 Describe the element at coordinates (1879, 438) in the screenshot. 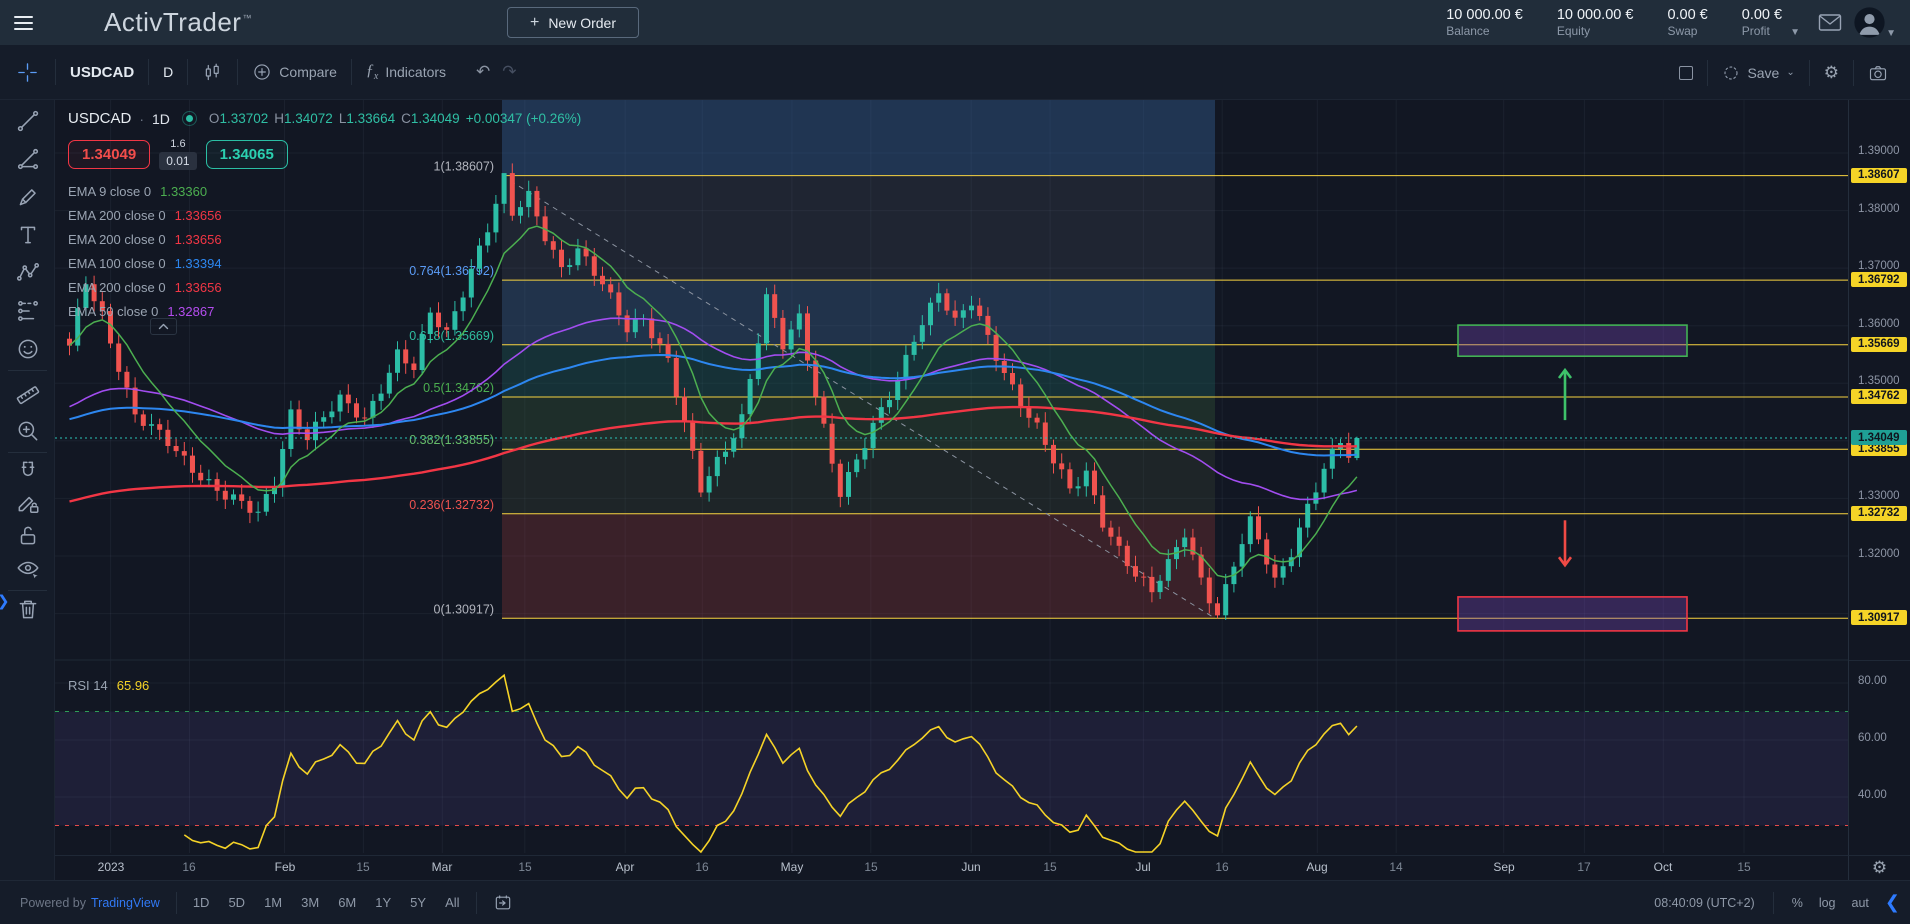

I see `current-price-label: 1.34049` at that location.